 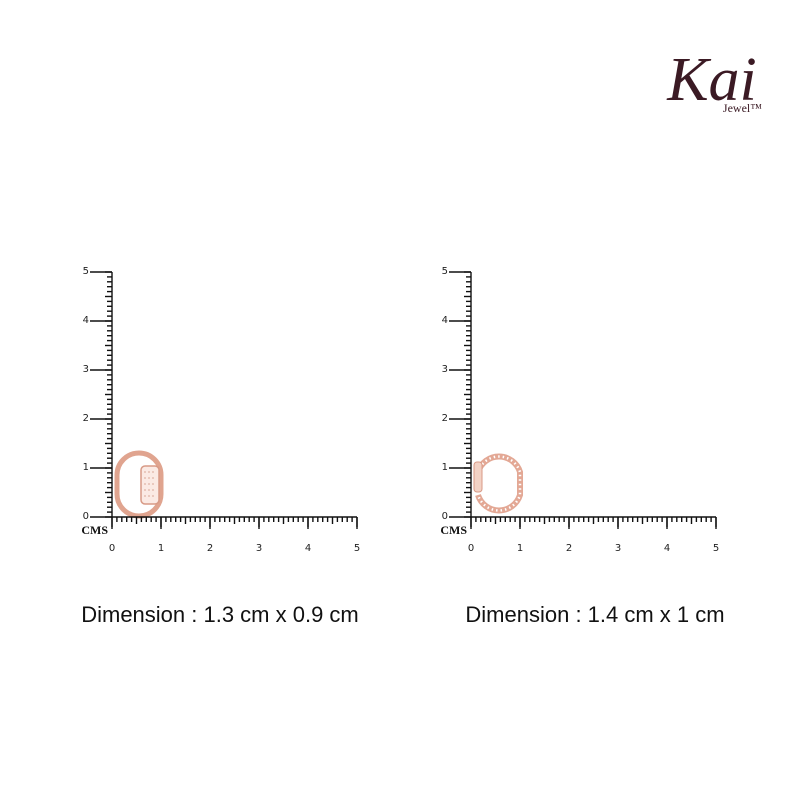 What do you see at coordinates (139, 484) in the screenshot?
I see `jewel-left` at bounding box center [139, 484].